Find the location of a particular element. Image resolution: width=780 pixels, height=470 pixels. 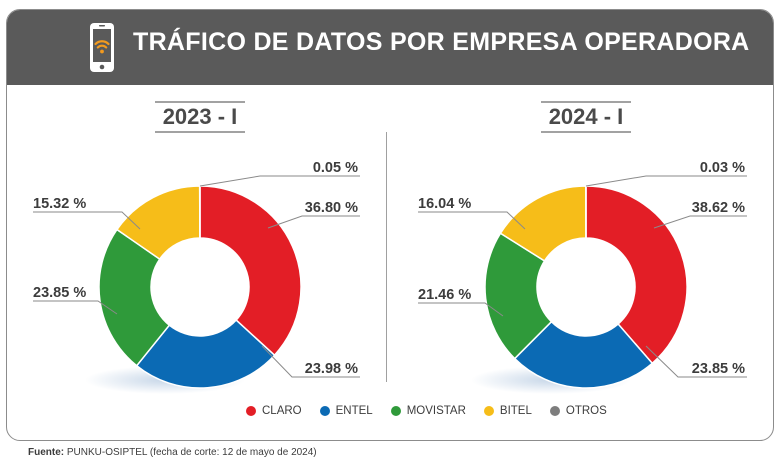

data-label-bitel: 15.32 % is located at coordinates (59, 204).